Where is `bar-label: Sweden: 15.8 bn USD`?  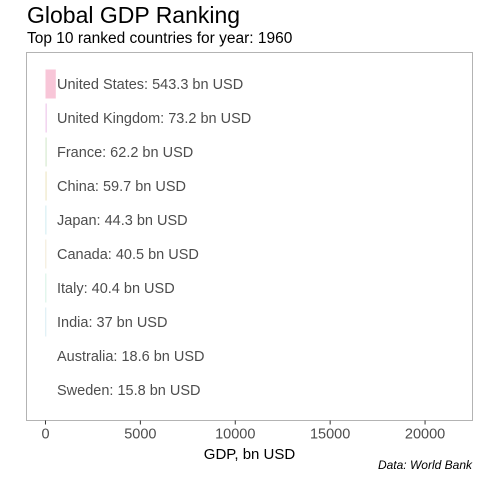 bar-label: Sweden: 15.8 bn USD is located at coordinates (128, 391).